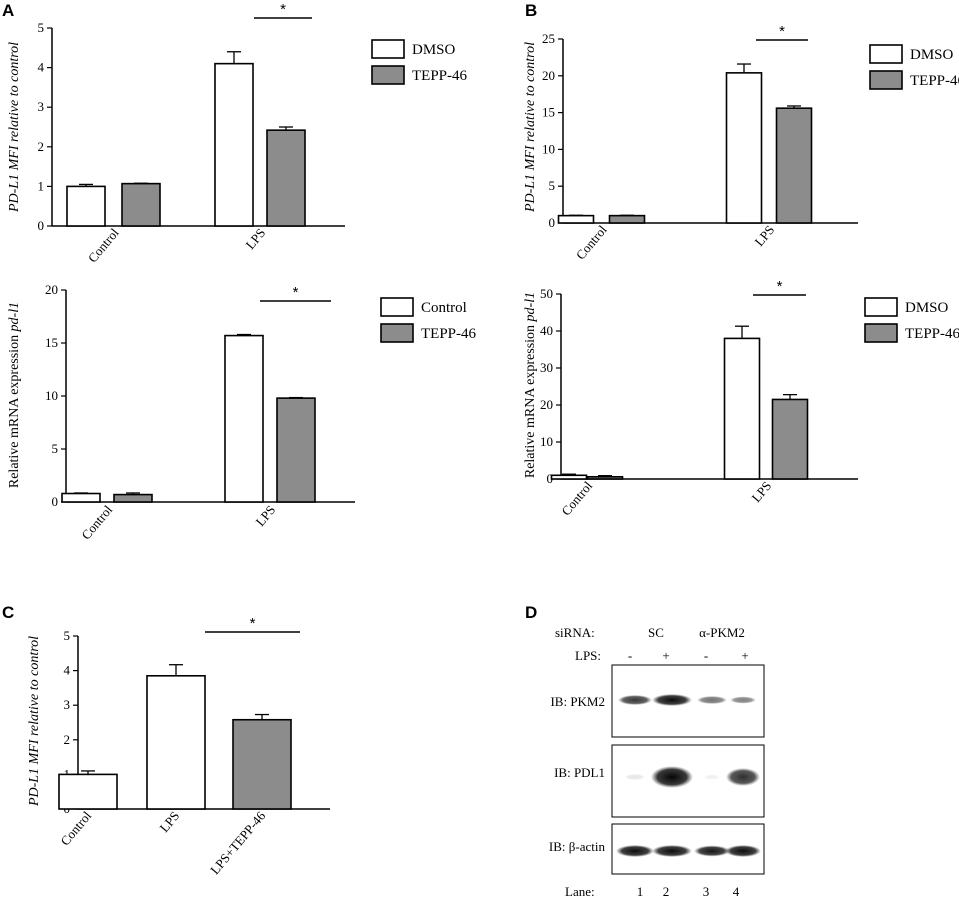 Image resolution: width=959 pixels, height=903 pixels. I want to click on panel-label-b: B, so click(531, 10).